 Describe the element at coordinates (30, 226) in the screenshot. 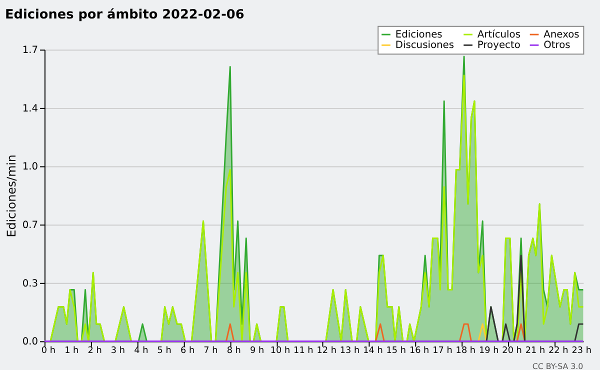

I see `y-tick-label: 0.7` at that location.